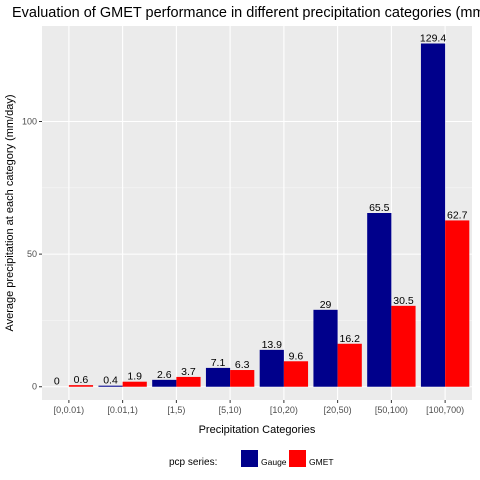  Describe the element at coordinates (296, 356) in the screenshot. I see `data-label: 9.6` at that location.